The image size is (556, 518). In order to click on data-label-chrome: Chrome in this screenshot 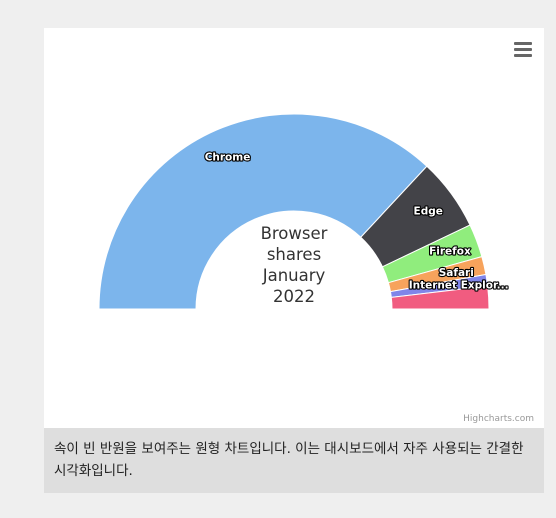, I will do `click(228, 157)`.